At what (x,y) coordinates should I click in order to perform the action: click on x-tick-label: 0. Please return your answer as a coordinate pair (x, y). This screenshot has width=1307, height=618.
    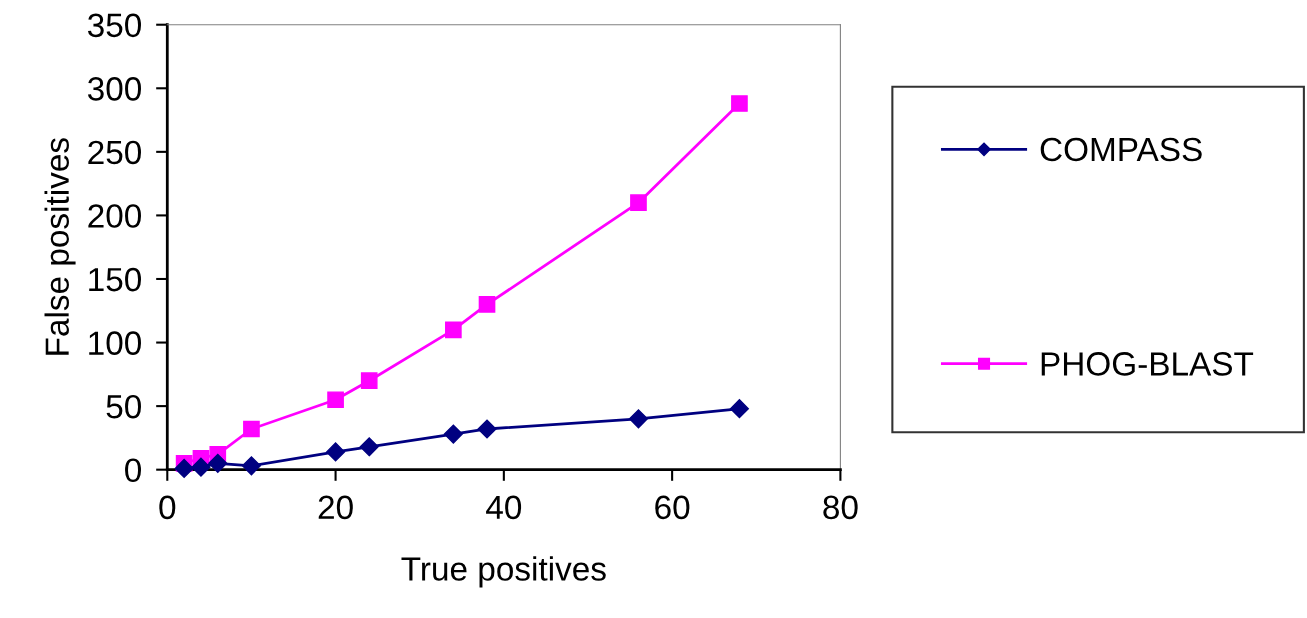
    Looking at the image, I should click on (167, 507).